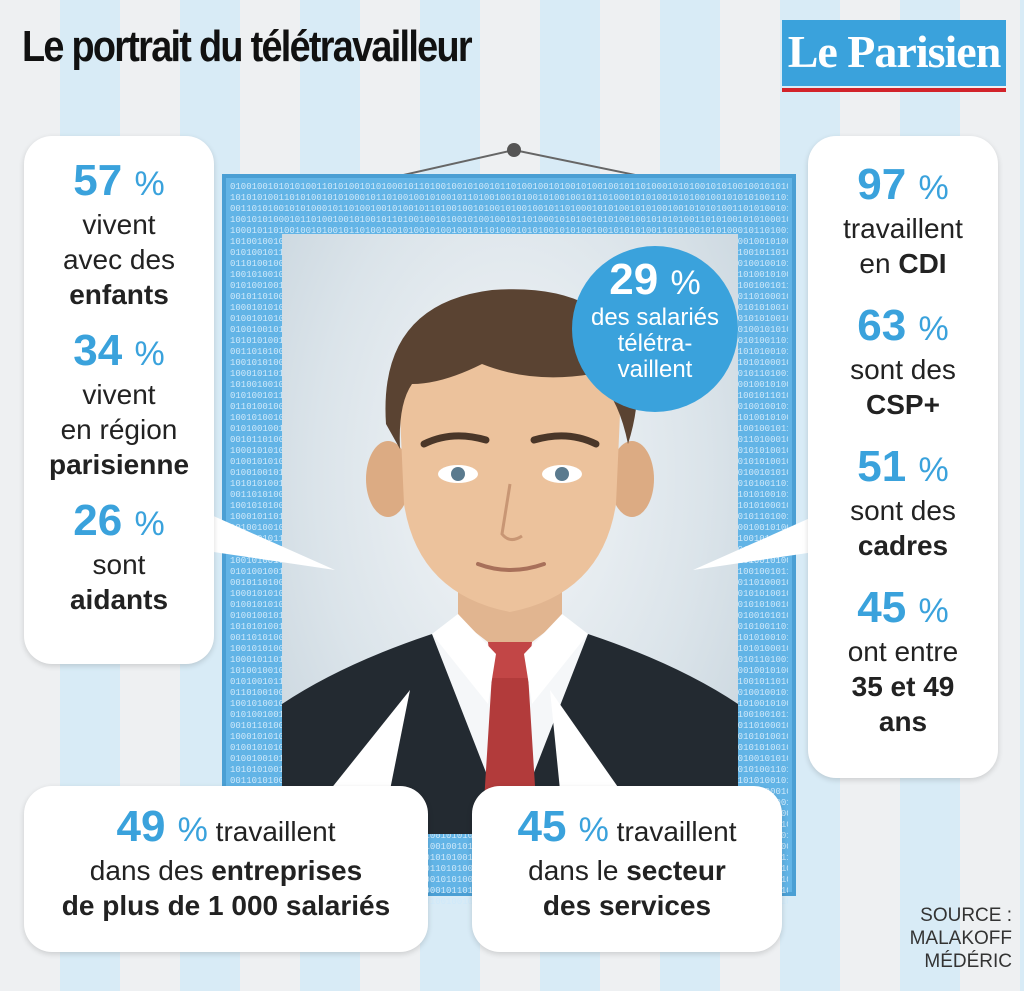 Image resolution: width=1024 pixels, height=991 pixels. I want to click on stat-text: sont, so click(119, 564).